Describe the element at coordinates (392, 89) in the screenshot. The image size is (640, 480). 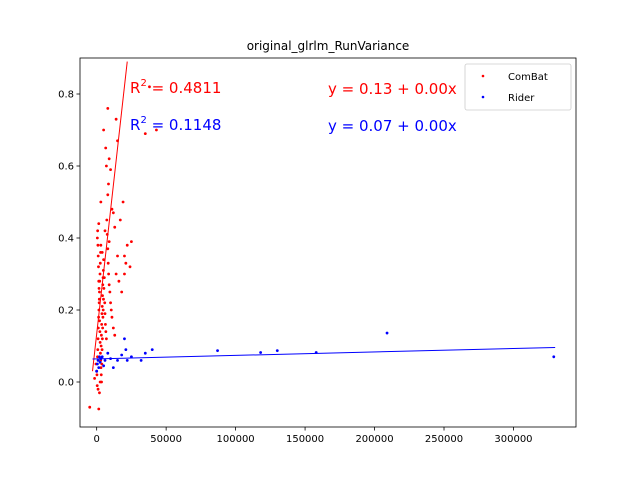
I see `equation-annotation-combat: y = 0.13 + 0.00x` at that location.